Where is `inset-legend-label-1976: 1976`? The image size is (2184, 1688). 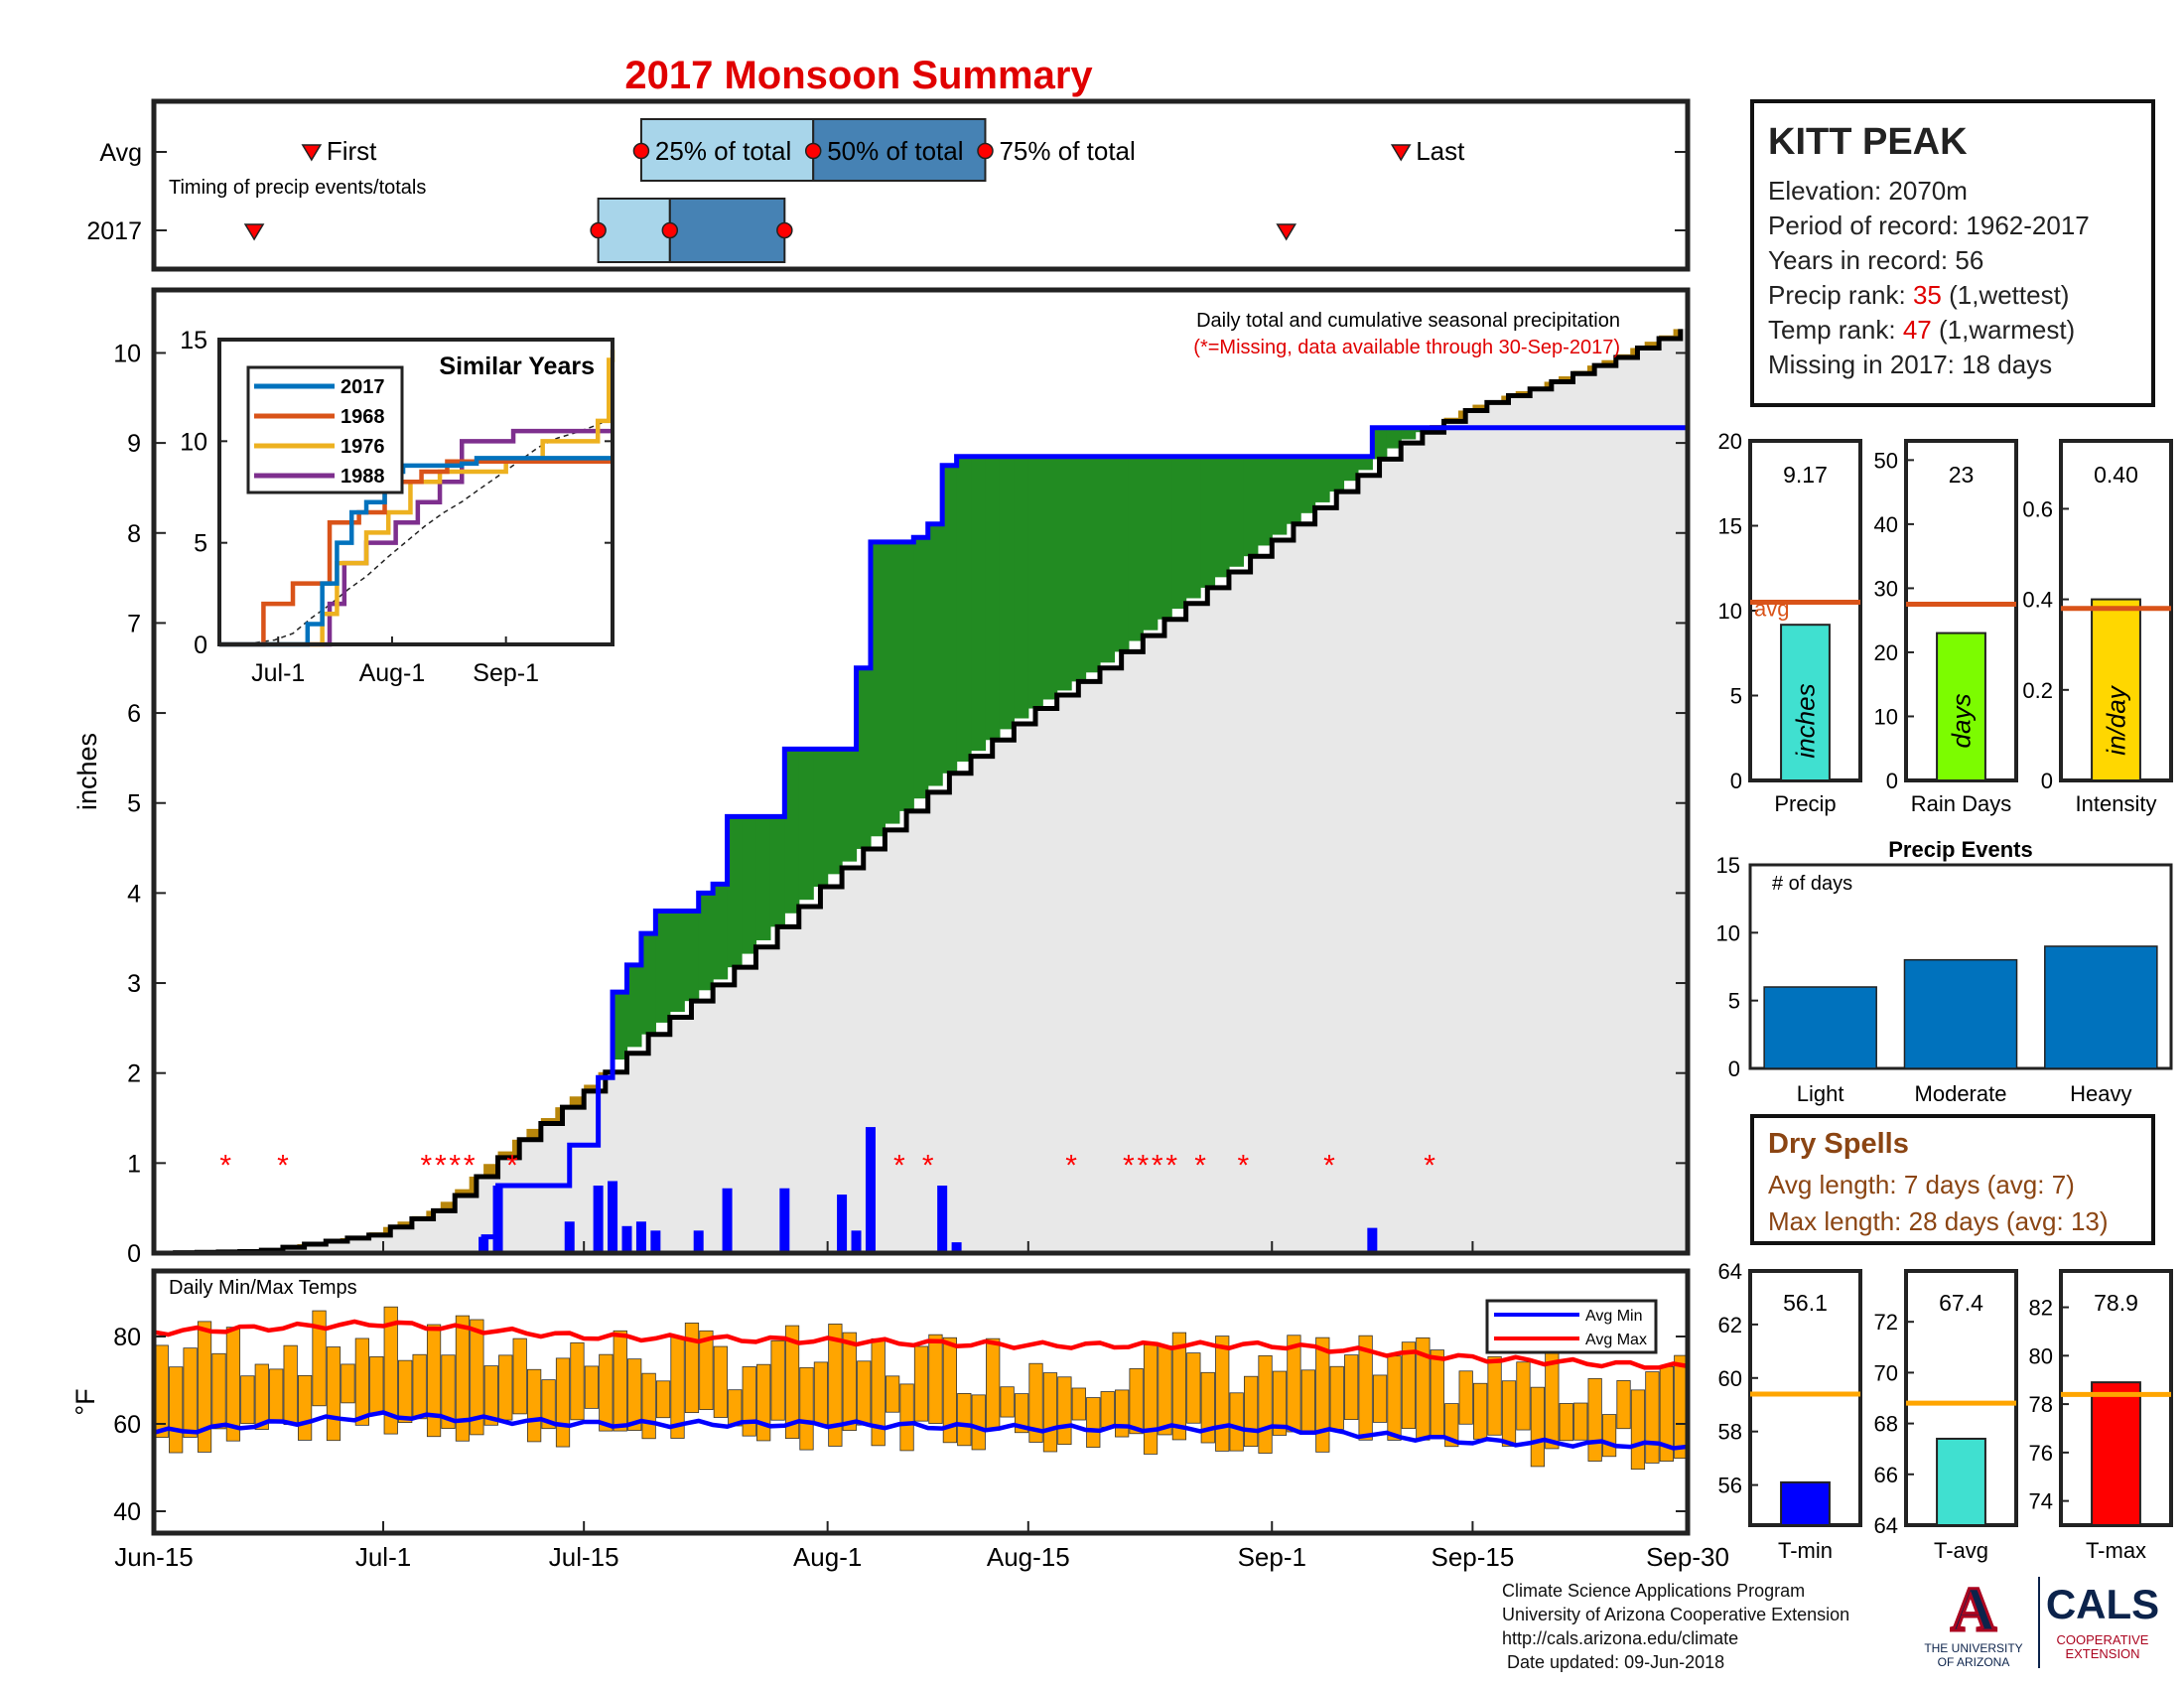 inset-legend-label-1976: 1976 is located at coordinates (363, 447).